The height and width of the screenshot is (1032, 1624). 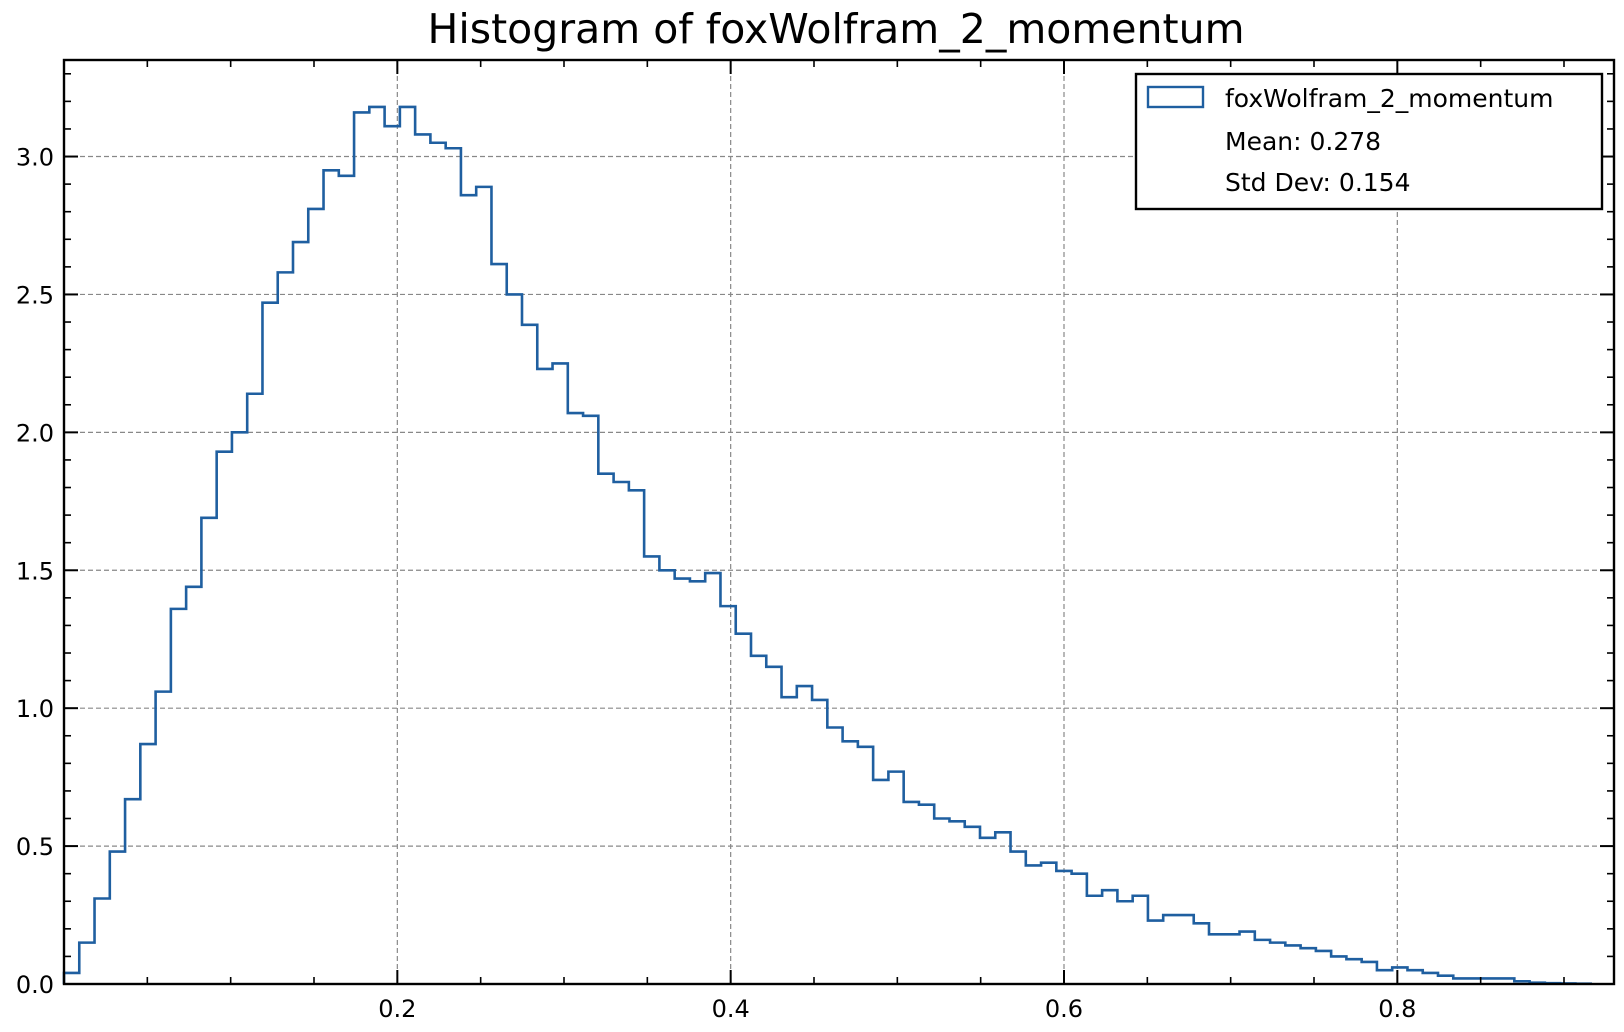 I want to click on legend-box, so click(x=1369, y=141).